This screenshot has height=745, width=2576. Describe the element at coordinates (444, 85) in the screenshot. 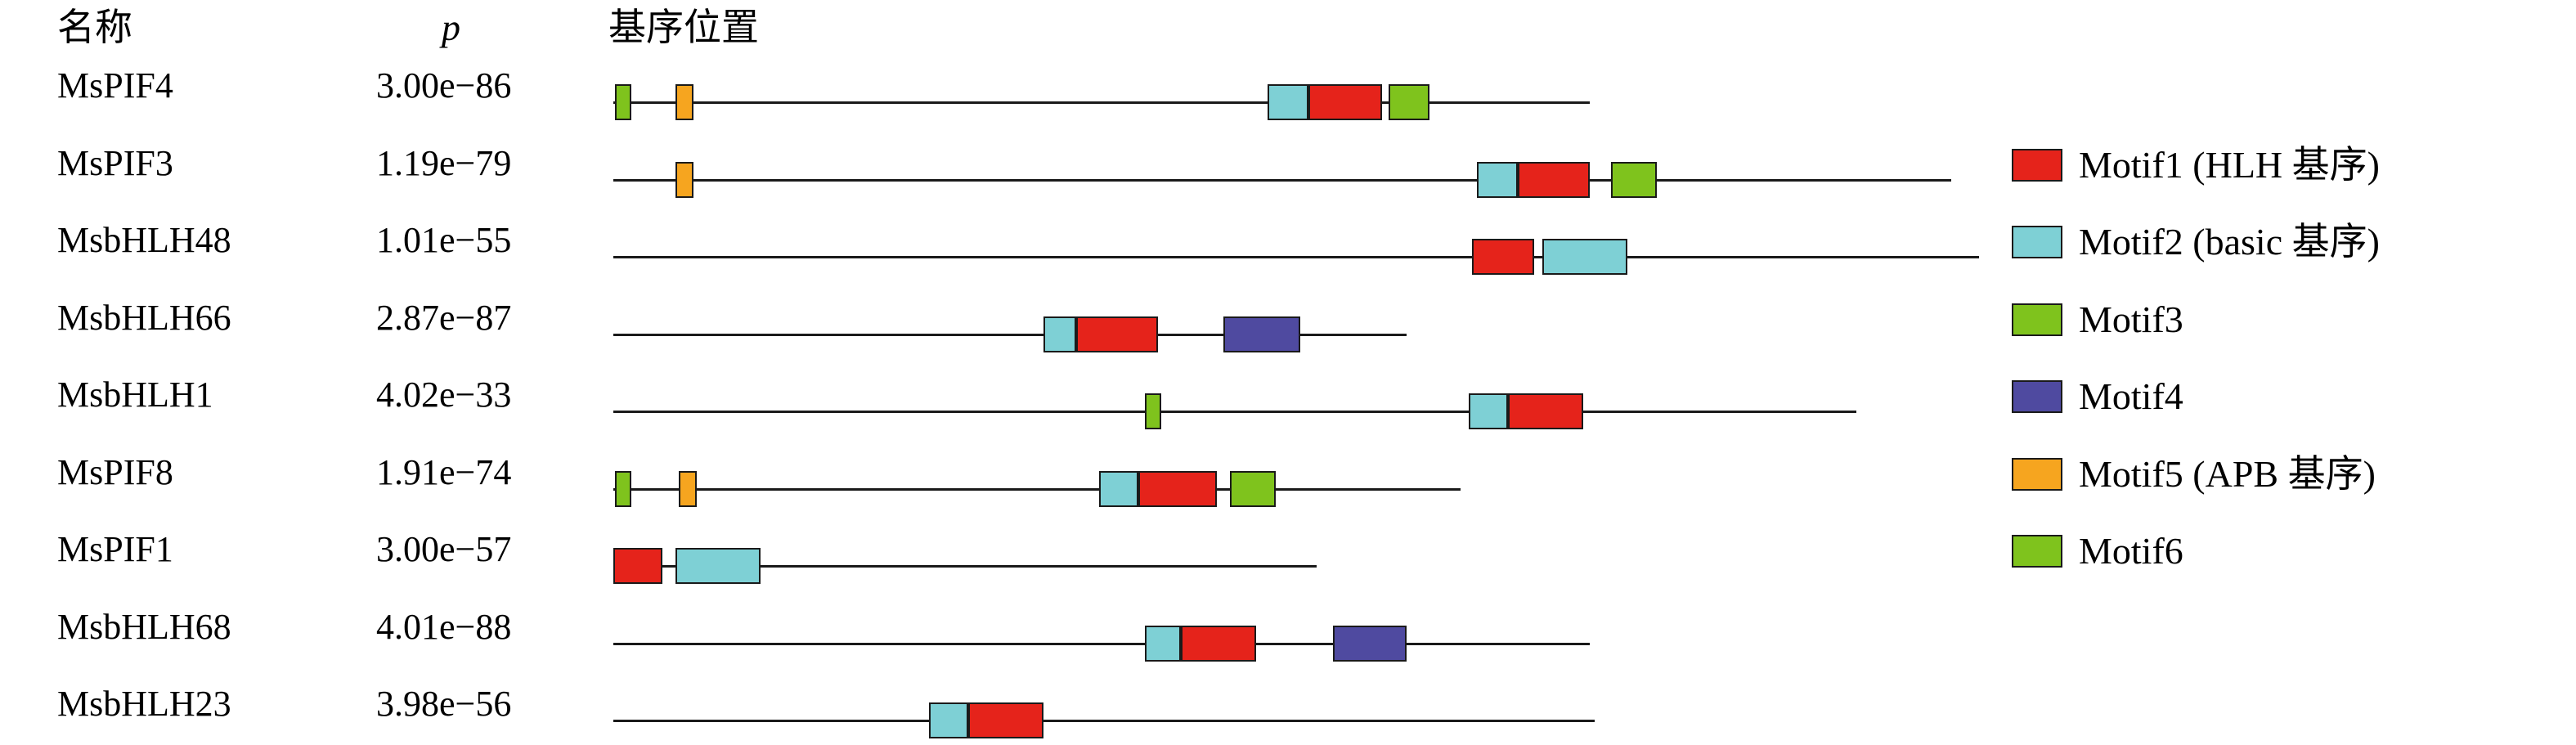

I see `p-value: 3.00e−86` at that location.